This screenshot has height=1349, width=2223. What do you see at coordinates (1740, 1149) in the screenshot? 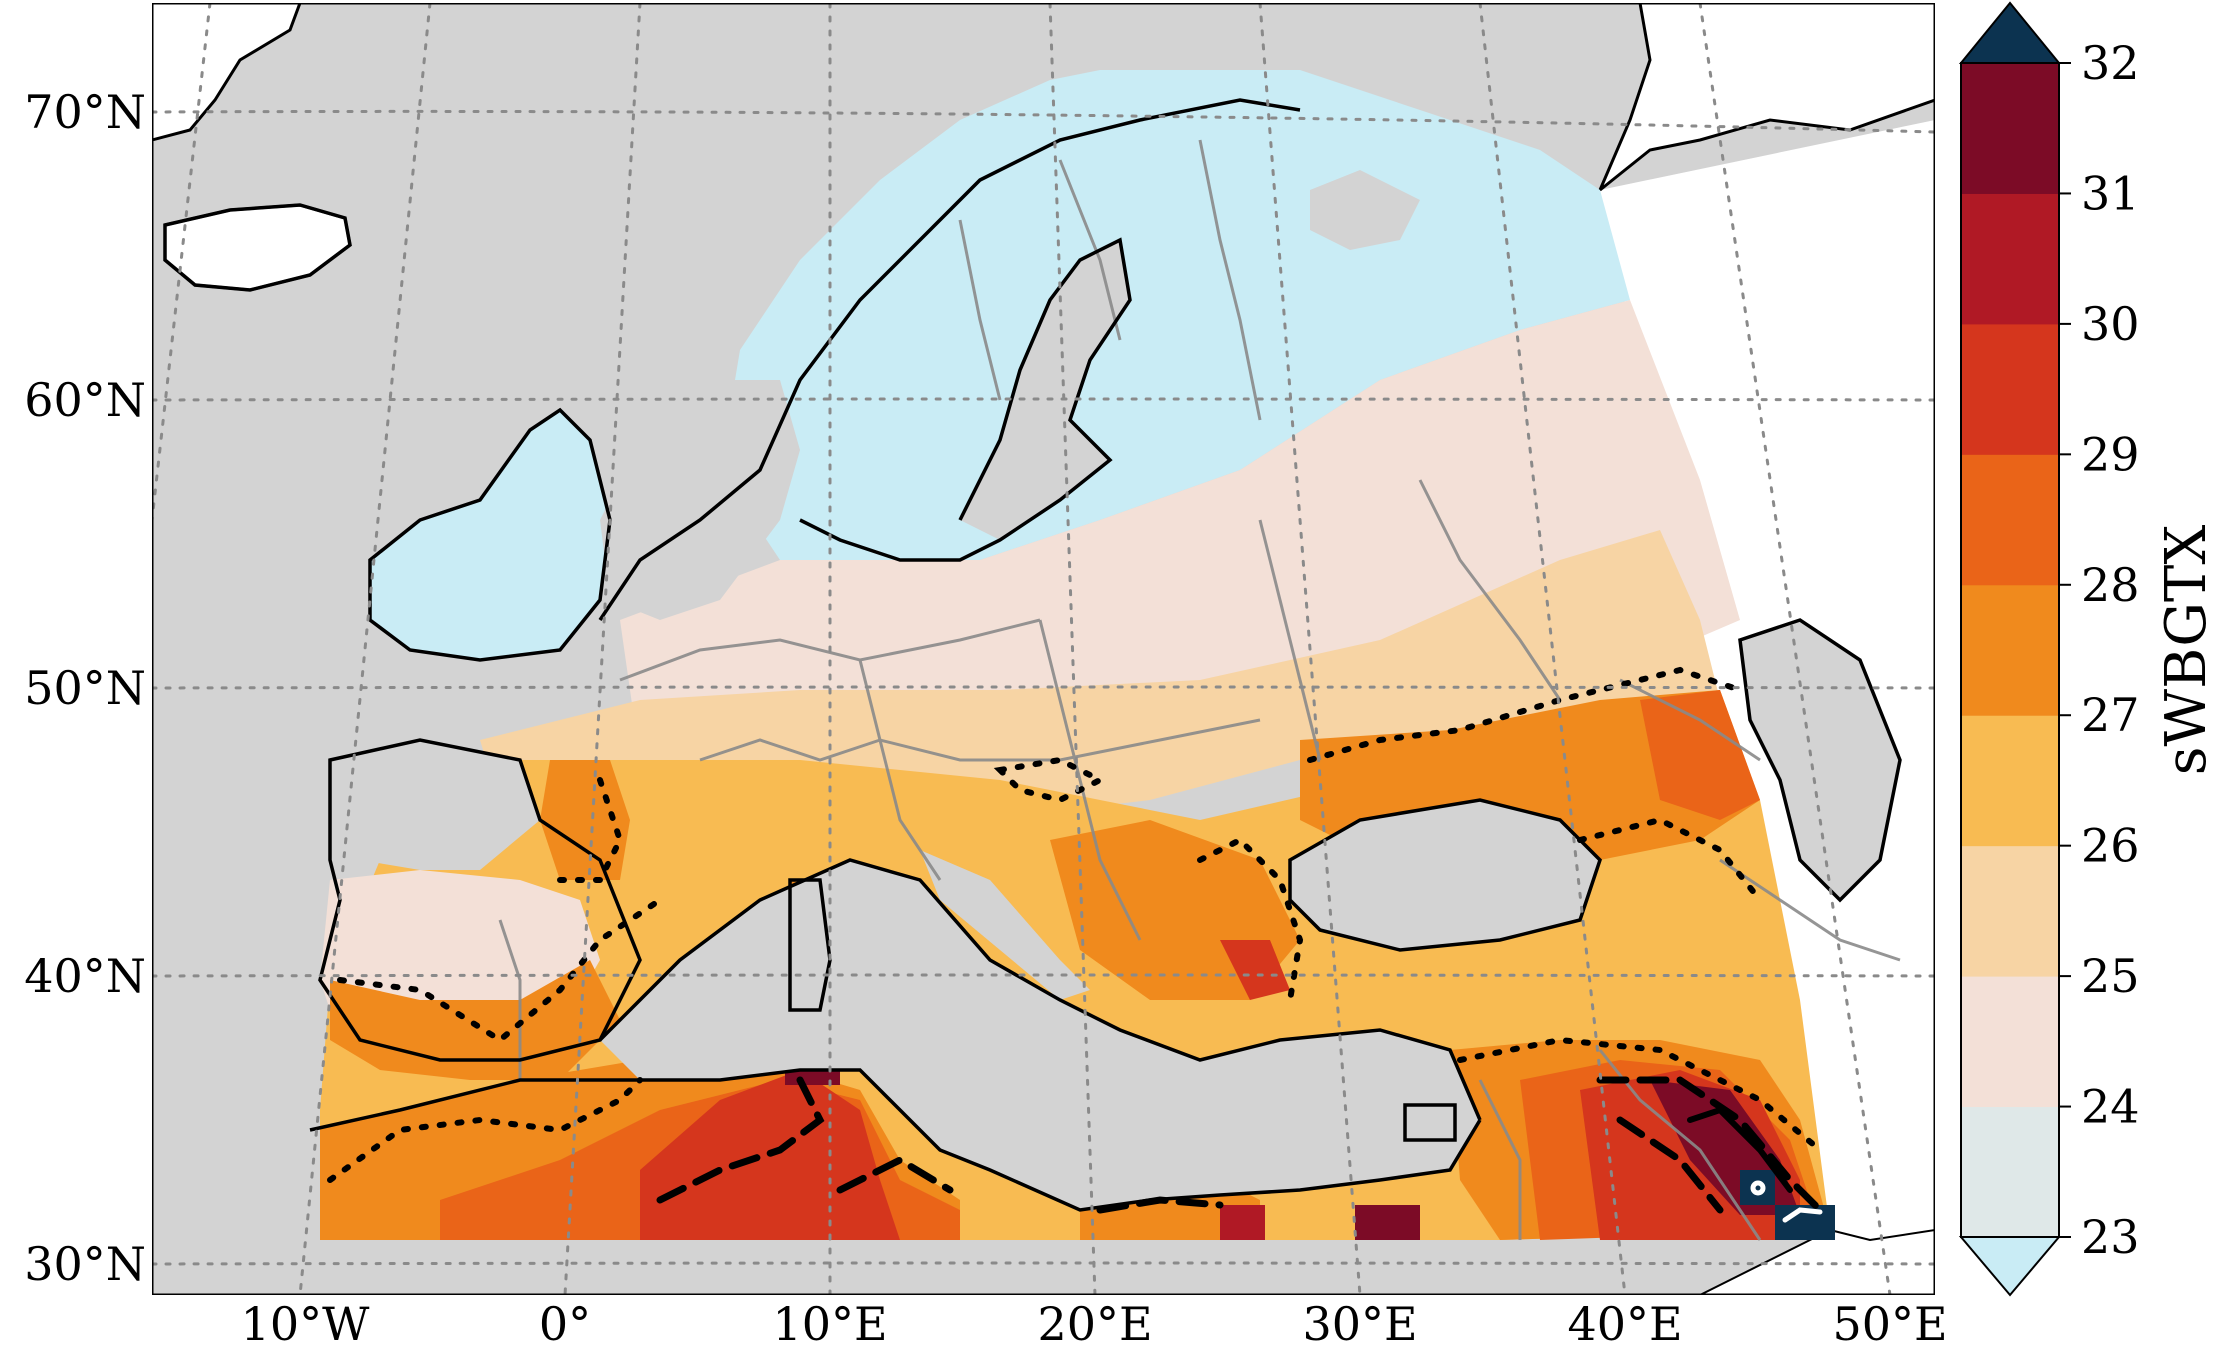
I see `contour-solid` at bounding box center [1740, 1149].